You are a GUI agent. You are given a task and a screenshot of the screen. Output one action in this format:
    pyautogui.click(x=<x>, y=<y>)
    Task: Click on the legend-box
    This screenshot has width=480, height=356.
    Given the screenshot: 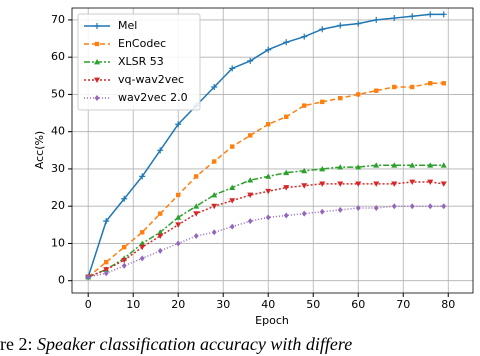 What is the action you would take?
    pyautogui.click(x=139, y=62)
    